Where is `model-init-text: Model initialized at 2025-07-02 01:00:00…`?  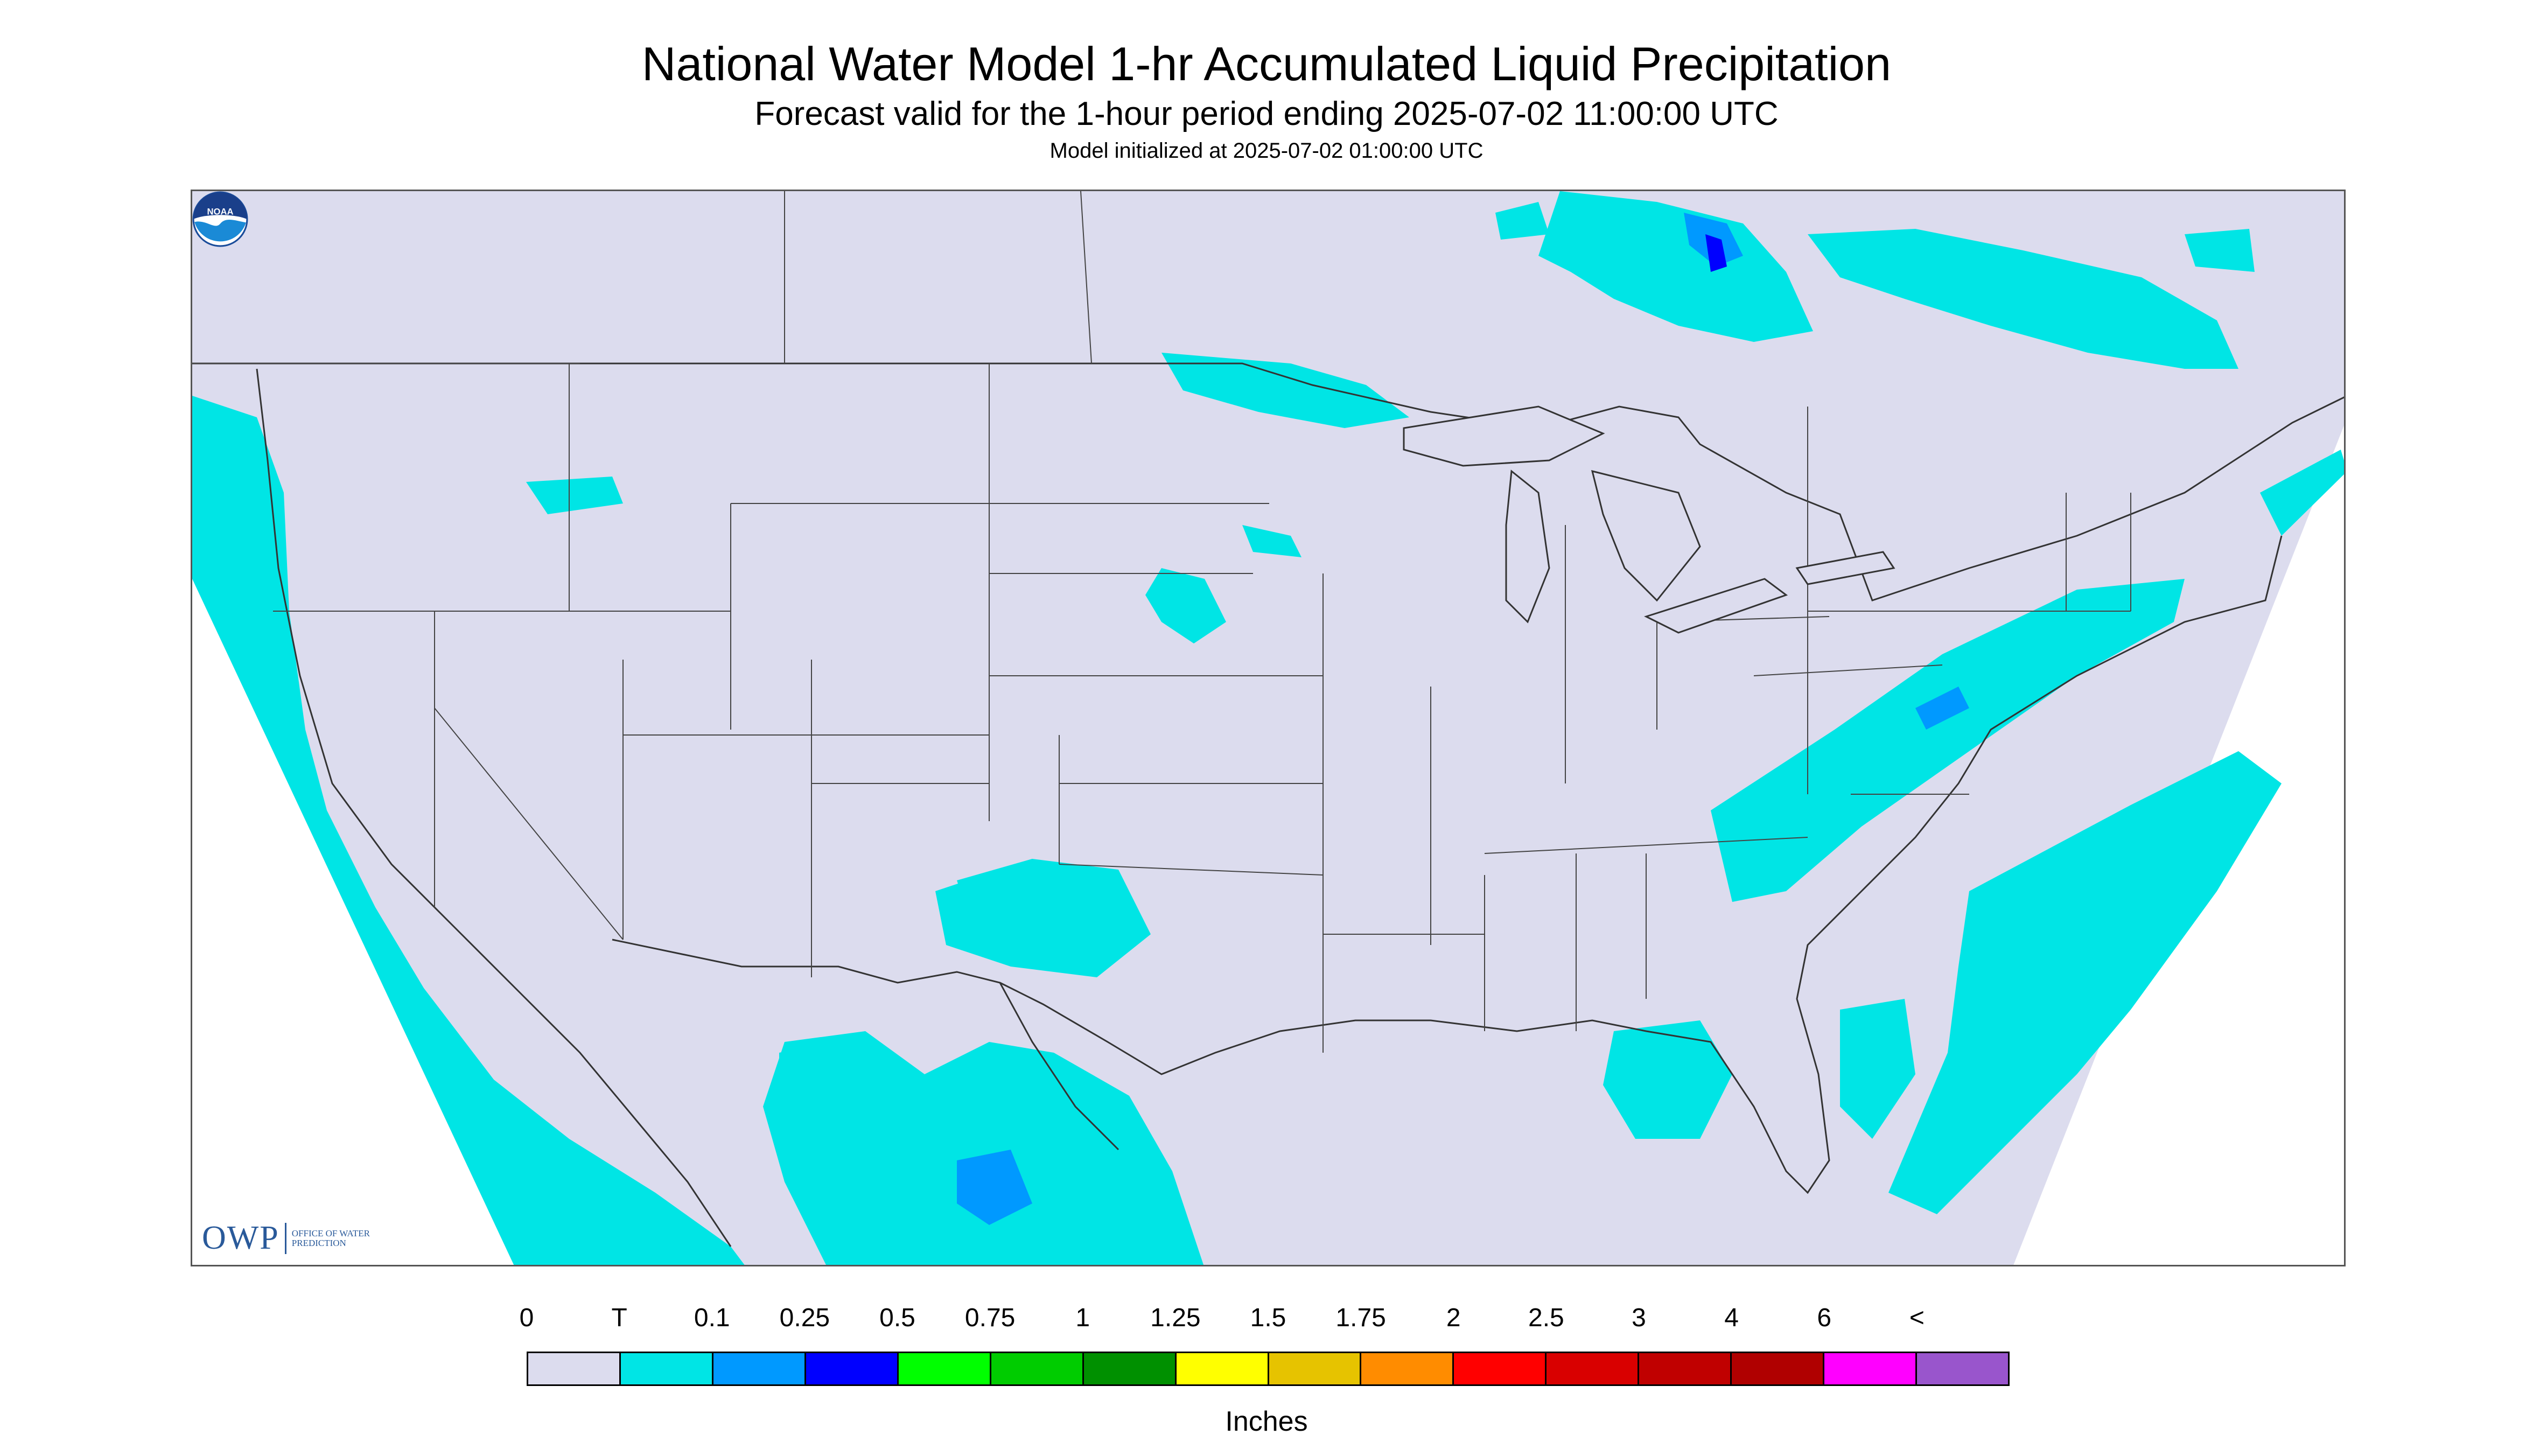 model-init-text: Model initialized at 2025-07-02 01:00:00… is located at coordinates (1266, 151).